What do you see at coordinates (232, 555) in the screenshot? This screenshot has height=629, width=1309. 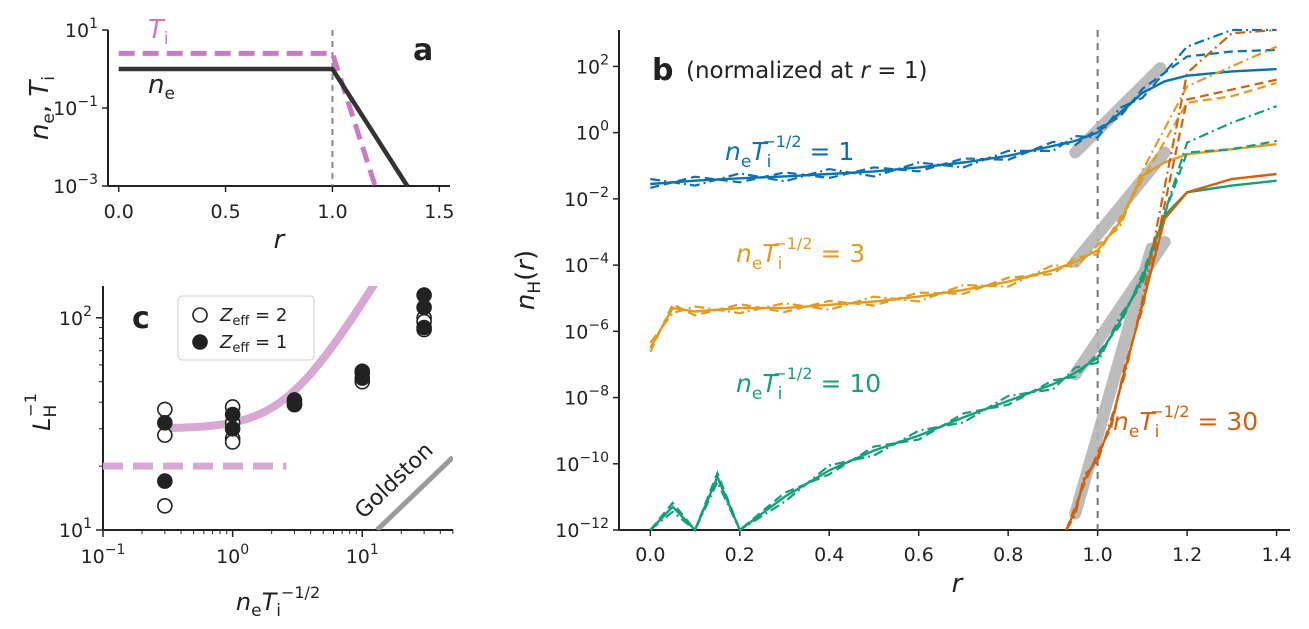 I see `panel-c-x-tick-label: 10⁰` at bounding box center [232, 555].